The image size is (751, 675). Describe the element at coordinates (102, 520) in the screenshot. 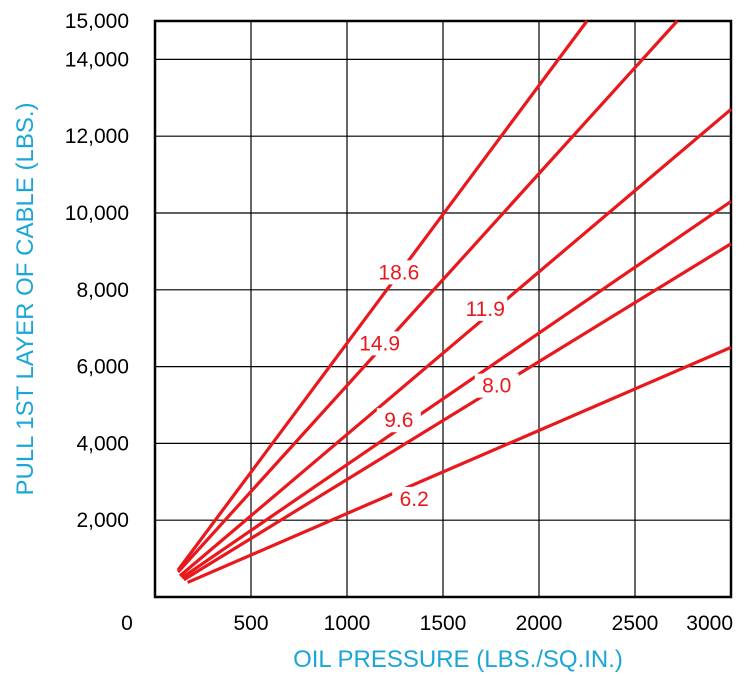

I see `y-tick-label: 2,000` at that location.